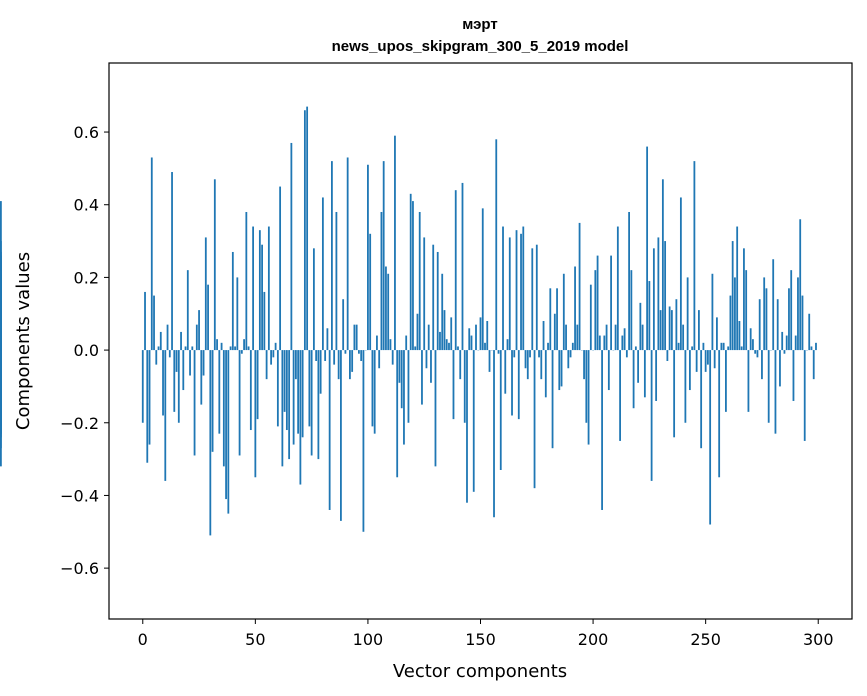 The width and height of the screenshot is (867, 696). Describe the element at coordinates (86, 132) in the screenshot. I see `y-tick-label: 0.6` at that location.